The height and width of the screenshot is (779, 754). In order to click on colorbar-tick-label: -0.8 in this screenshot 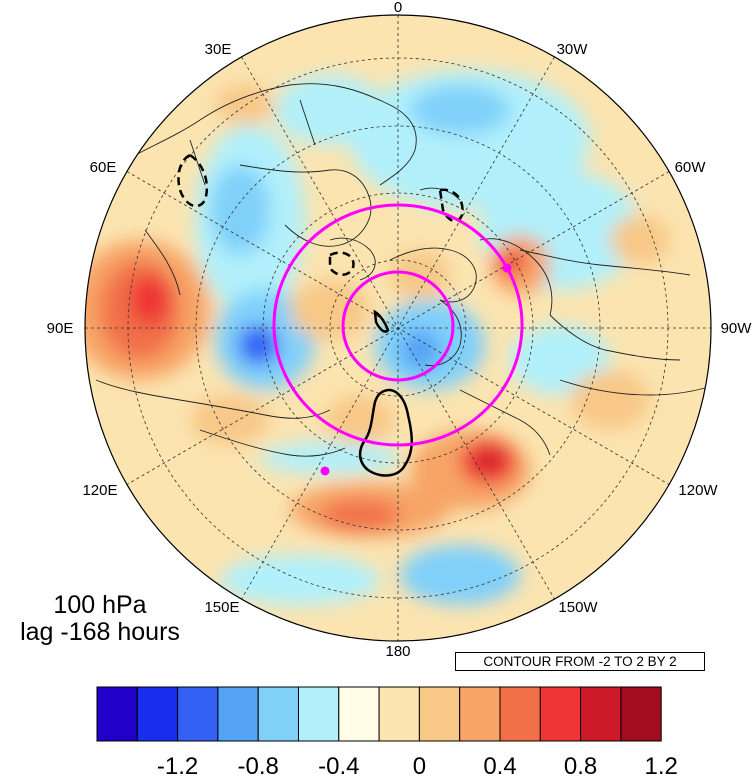, I will do `click(258, 766)`.